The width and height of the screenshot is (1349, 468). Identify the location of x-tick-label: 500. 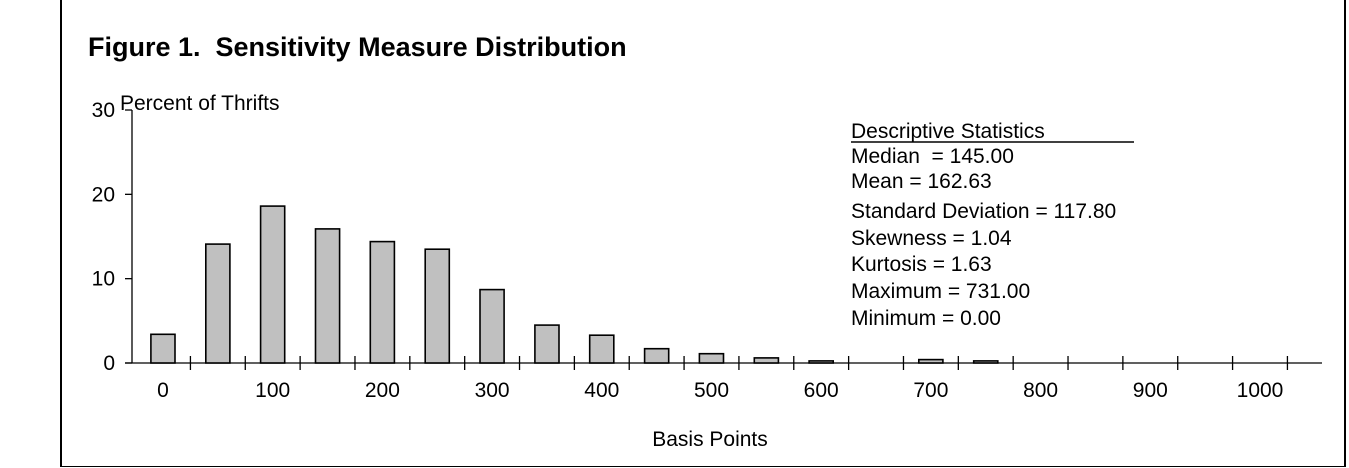
(711, 390).